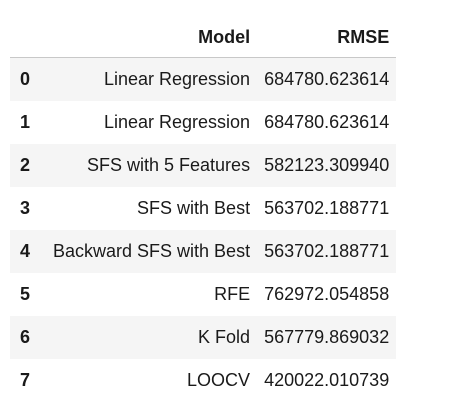 The height and width of the screenshot is (407, 451). Describe the element at coordinates (25, 293) in the screenshot. I see `row-index: 5` at that location.